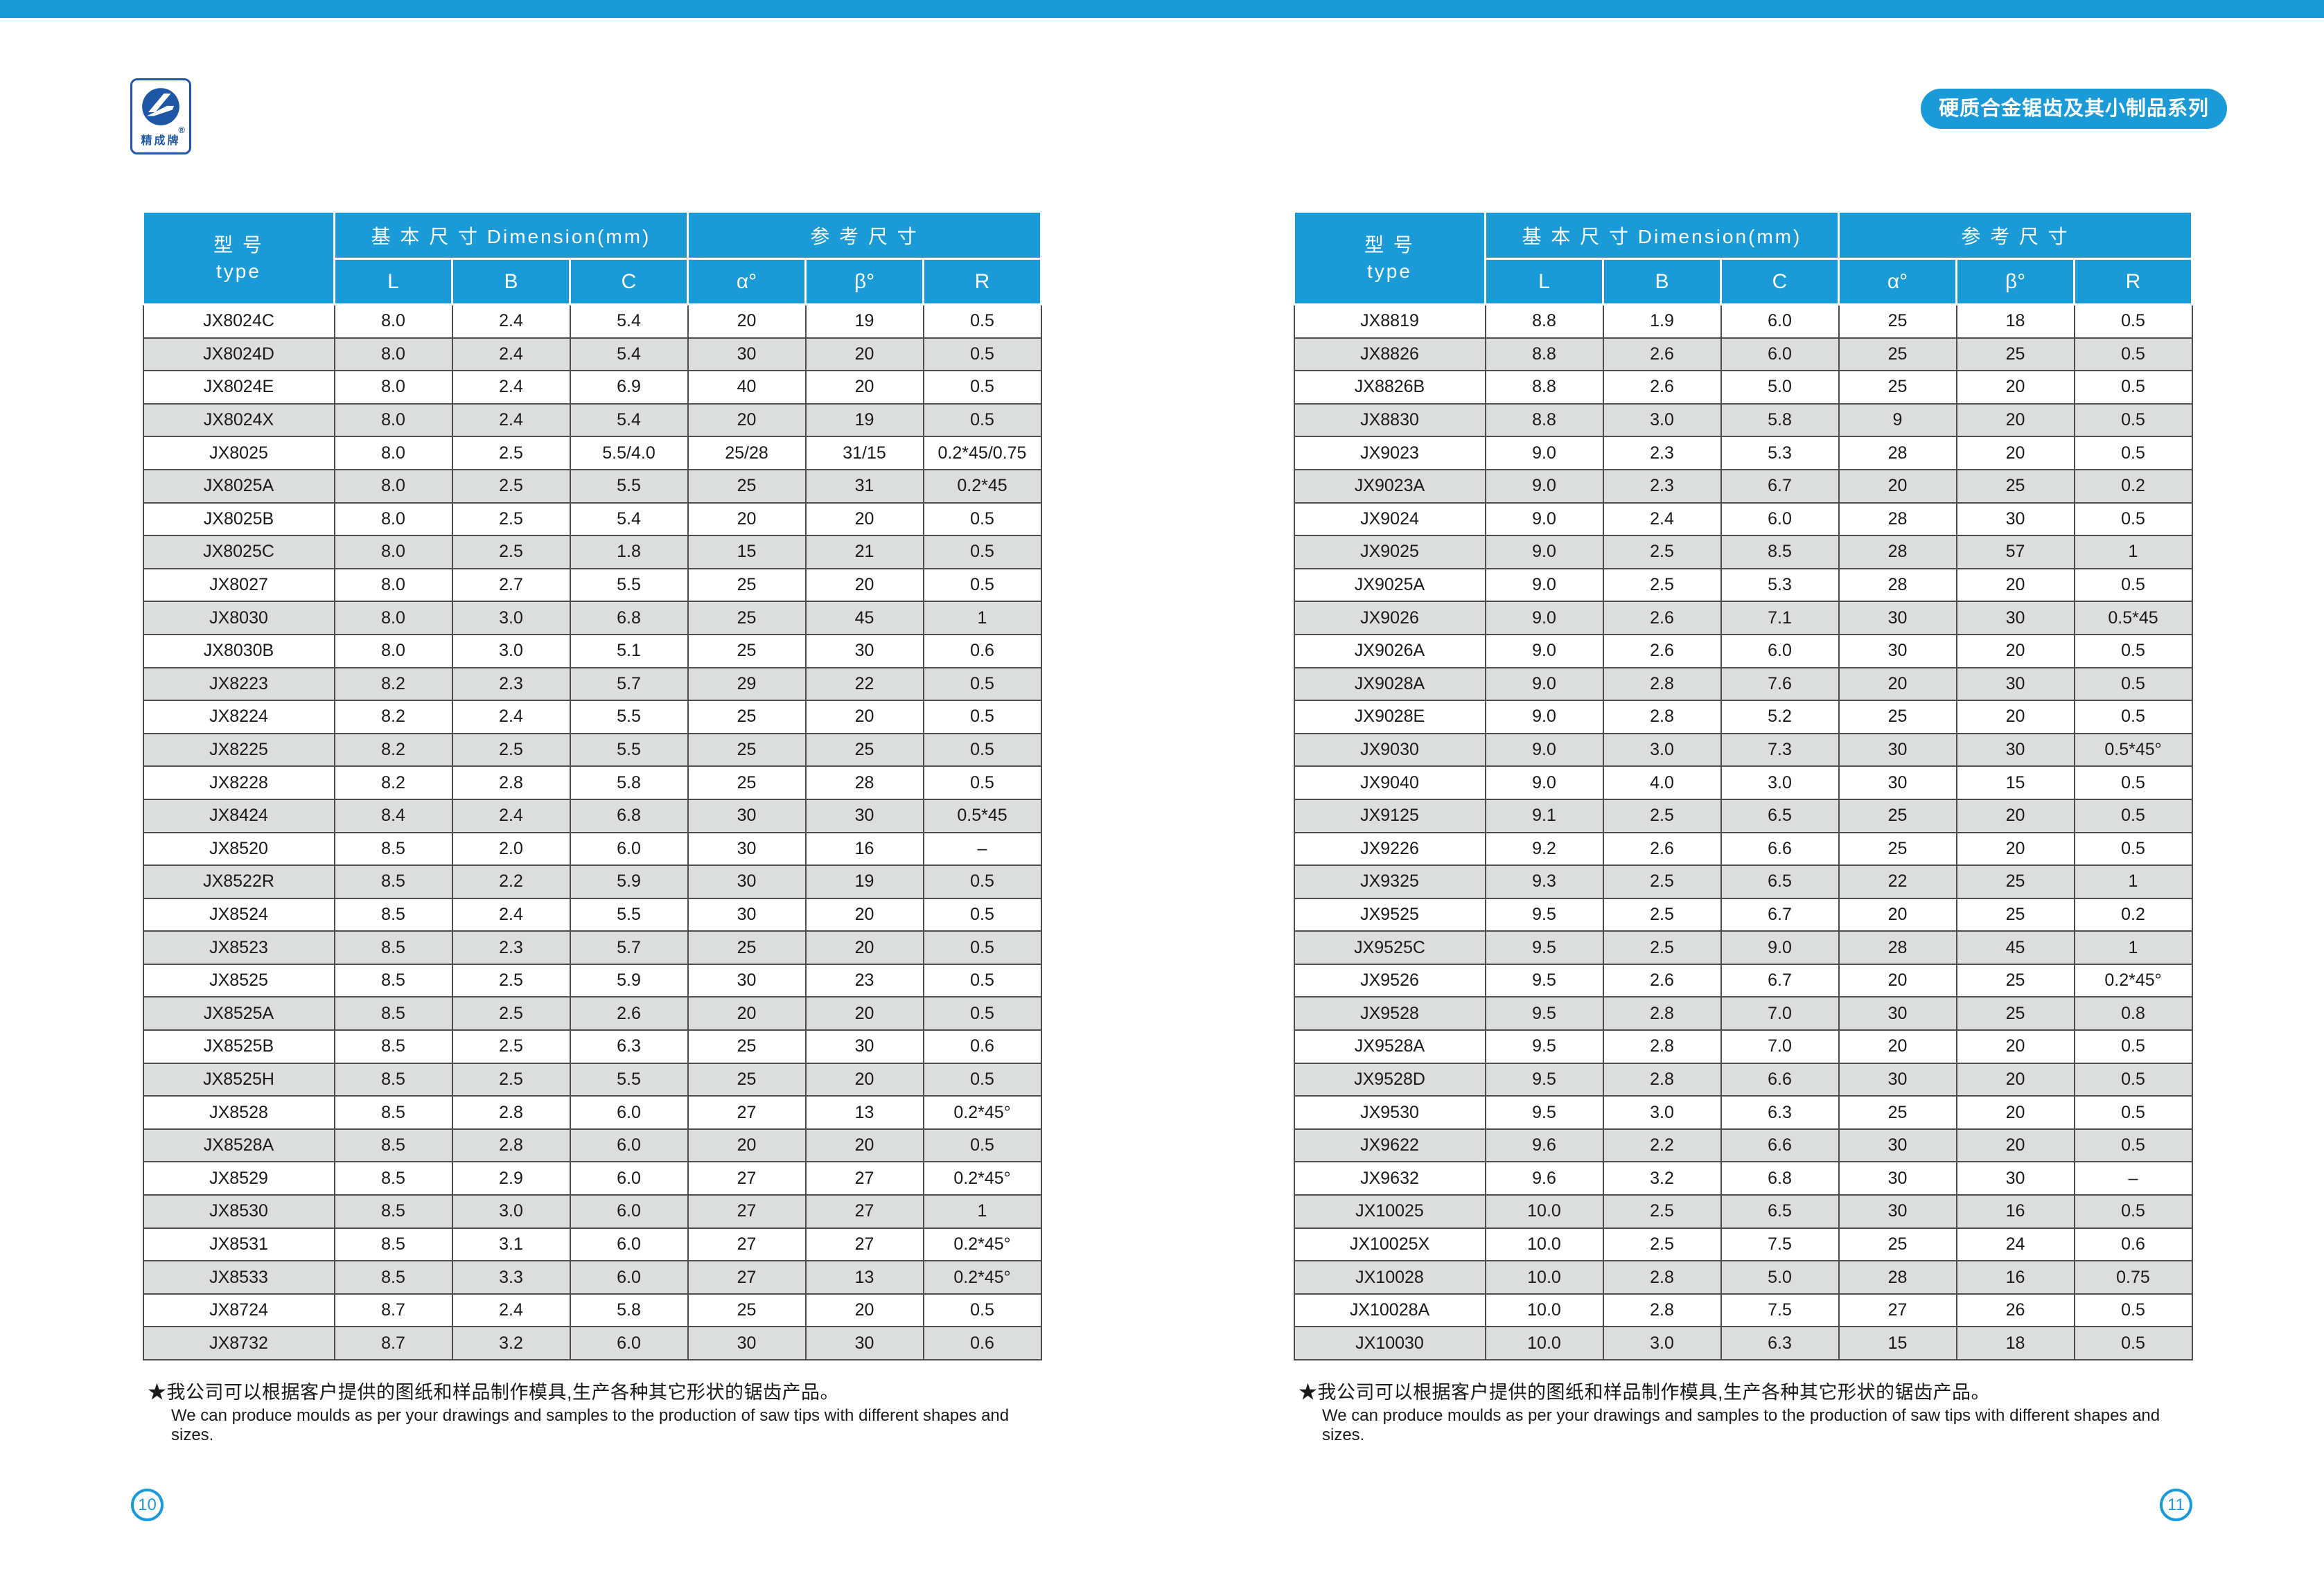 The image size is (2324, 1587). I want to click on table-row: JX9528 9.5 2.8 7.0 30 25 0.8, so click(1743, 1013).